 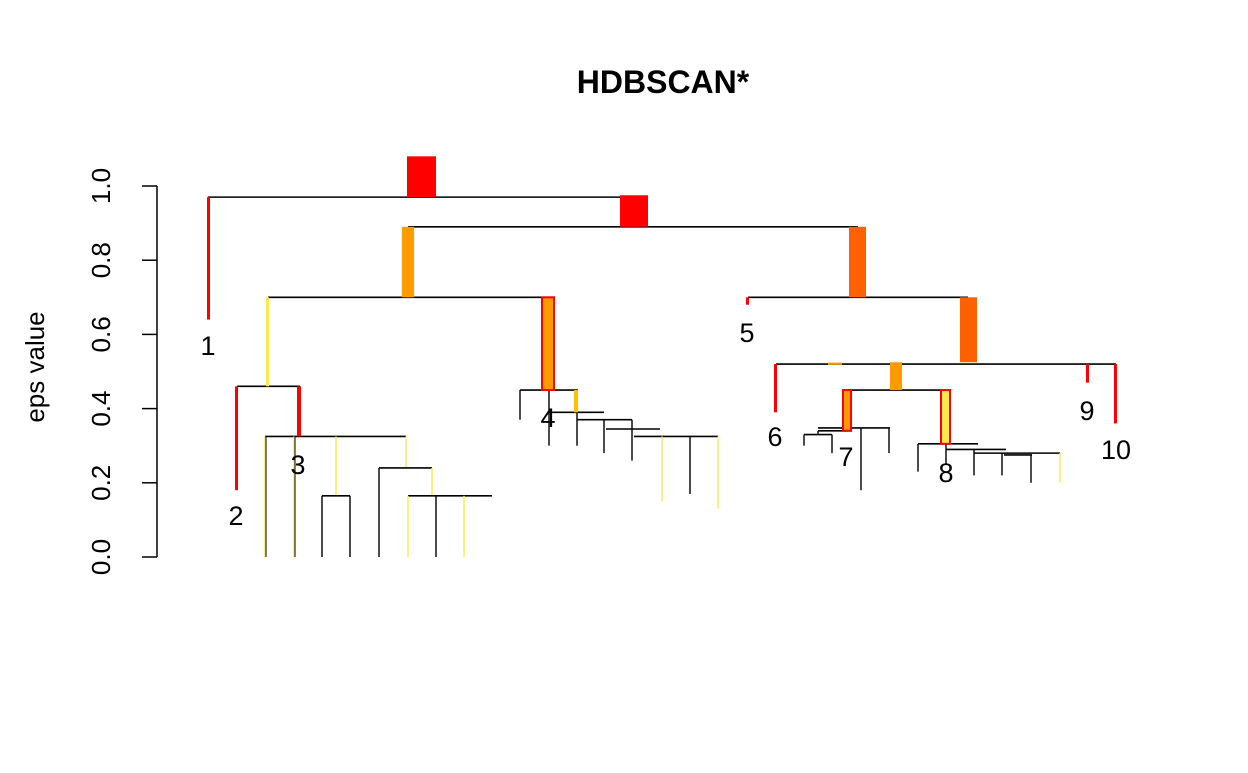 I want to click on cluster-label: 3, so click(x=297, y=465).